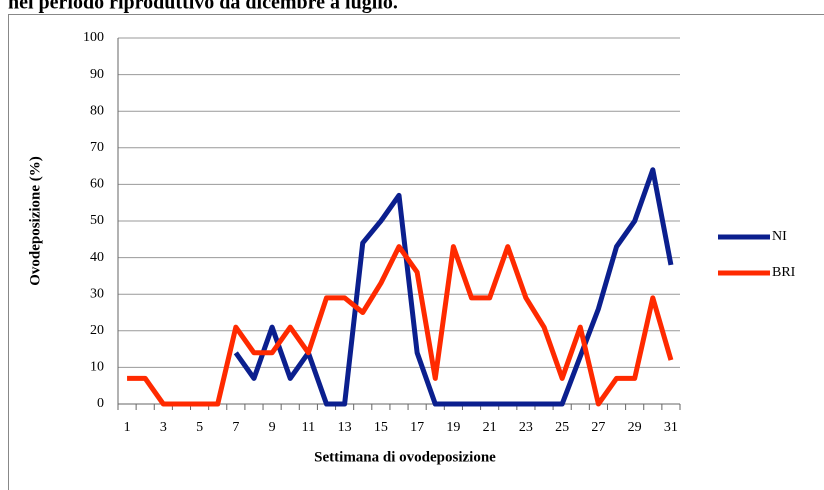 This screenshot has width=824, height=490. What do you see at coordinates (453, 427) in the screenshot?
I see `x-tick-label: 19` at bounding box center [453, 427].